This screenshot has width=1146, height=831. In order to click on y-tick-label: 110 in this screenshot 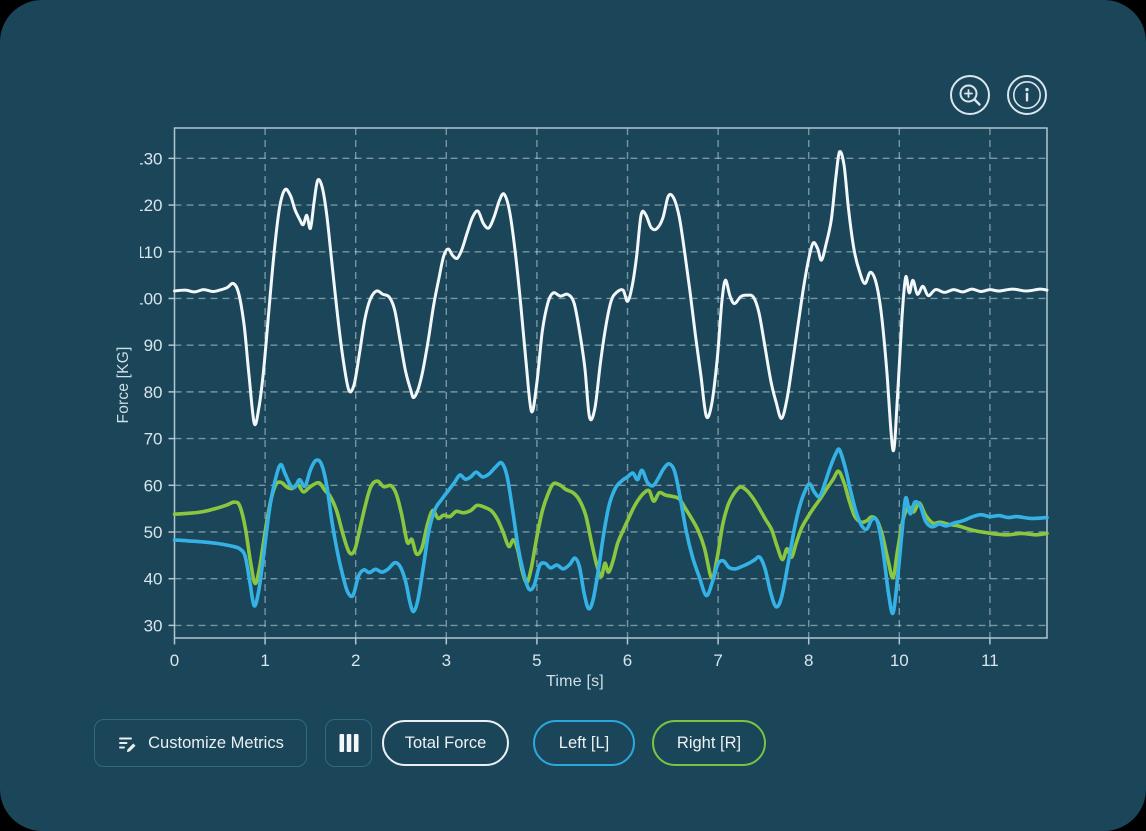, I will do `click(151, 252)`.